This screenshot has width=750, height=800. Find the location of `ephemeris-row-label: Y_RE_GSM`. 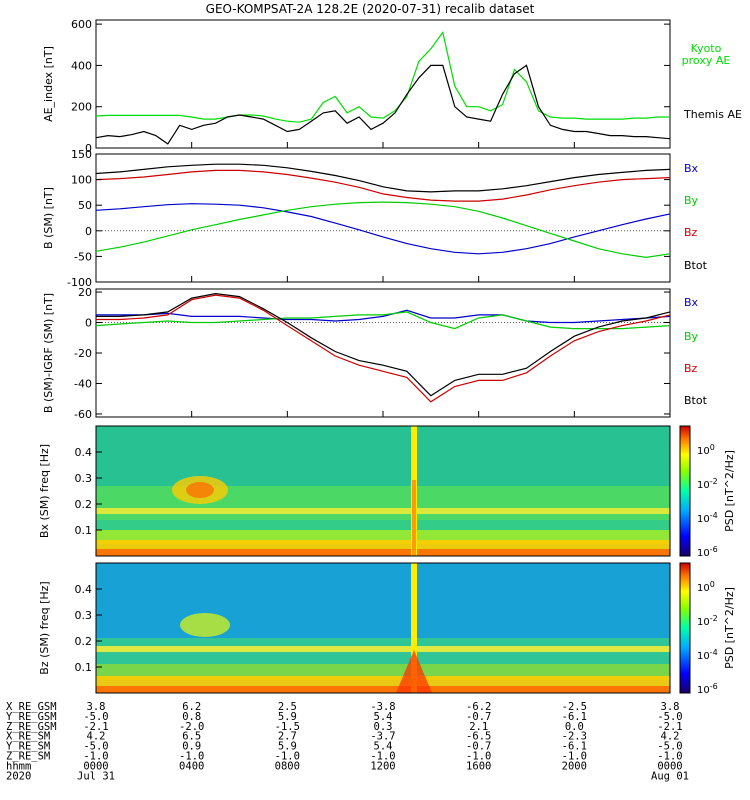

ephemeris-row-label: Y_RE_GSM is located at coordinates (31, 717).